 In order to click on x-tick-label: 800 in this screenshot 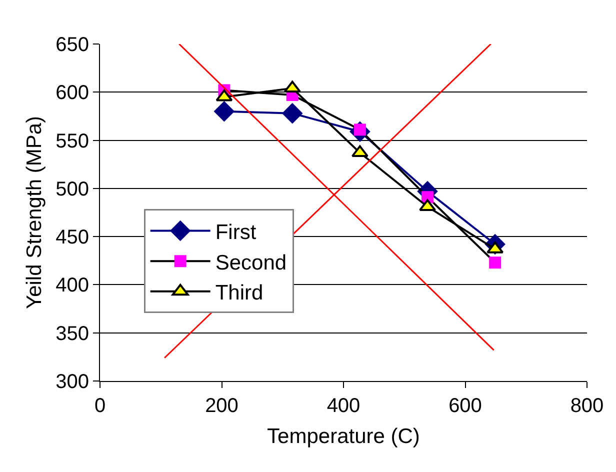, I will do `click(587, 406)`.